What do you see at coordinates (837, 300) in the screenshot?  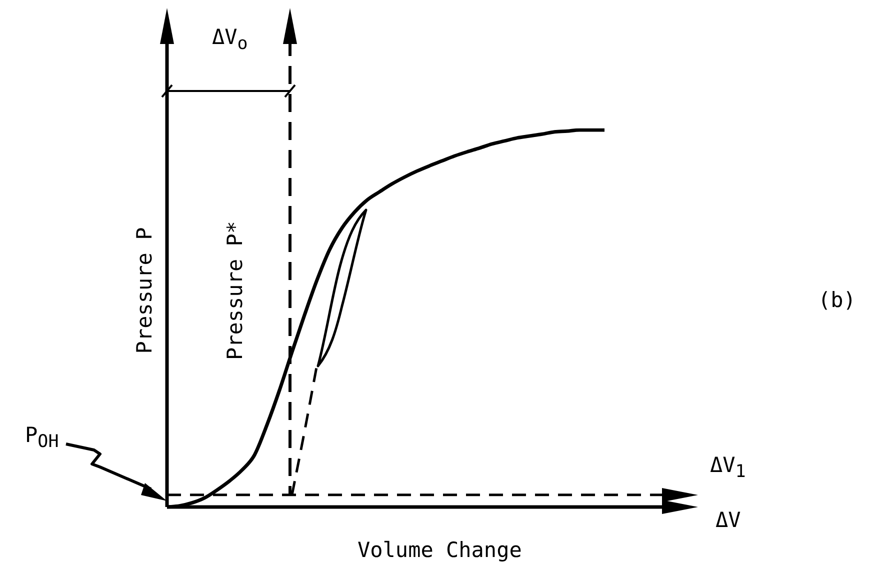 I see `text: (b)` at bounding box center [837, 300].